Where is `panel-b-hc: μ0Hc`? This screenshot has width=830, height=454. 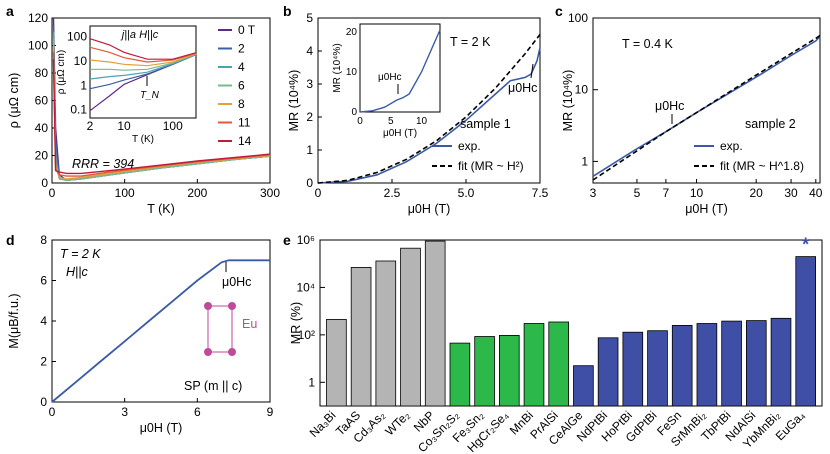 panel-b-hc: μ0Hc is located at coordinates (522, 88).